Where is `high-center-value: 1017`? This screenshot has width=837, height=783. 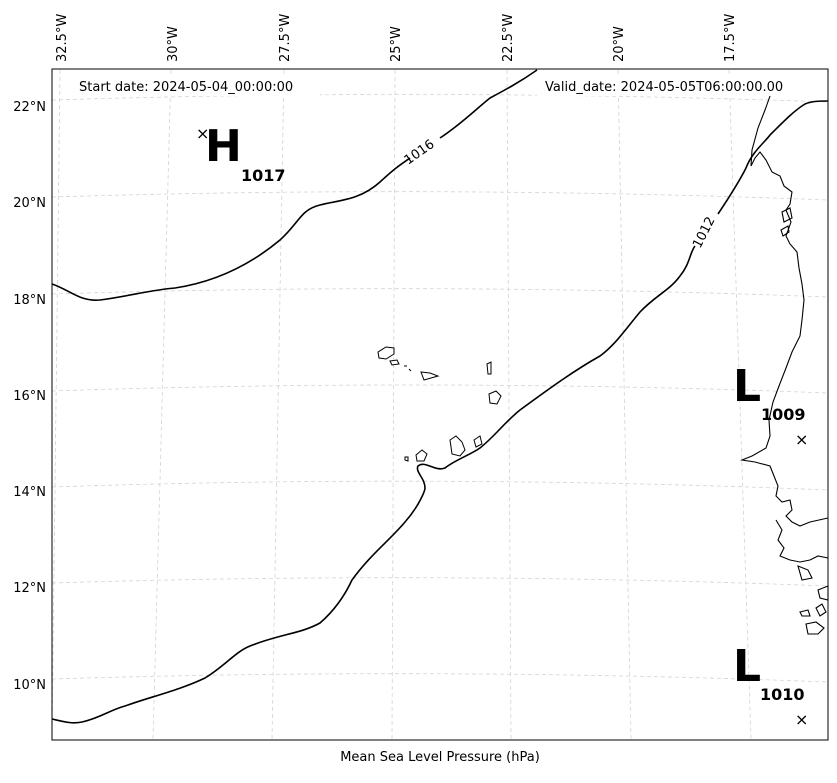
high-center-value: 1017 is located at coordinates (263, 175).